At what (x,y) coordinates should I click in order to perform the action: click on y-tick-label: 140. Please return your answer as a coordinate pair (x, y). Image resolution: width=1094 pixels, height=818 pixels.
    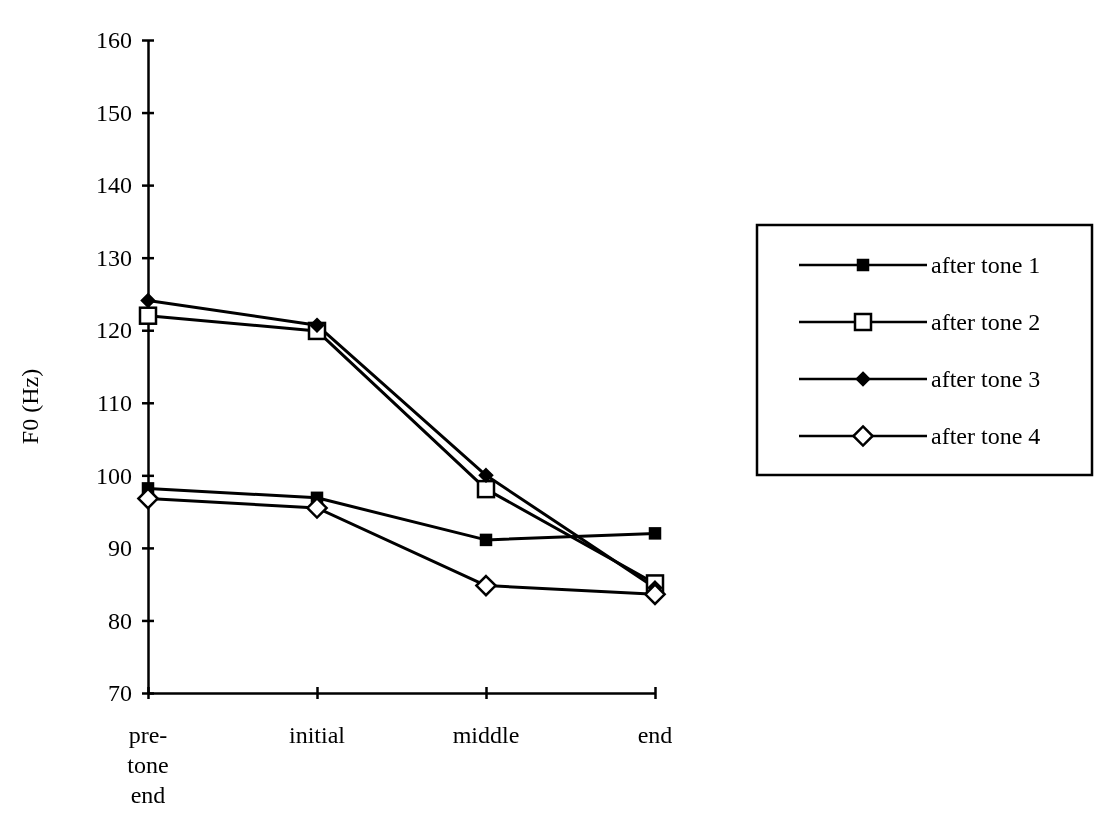
    Looking at the image, I should click on (114, 185).